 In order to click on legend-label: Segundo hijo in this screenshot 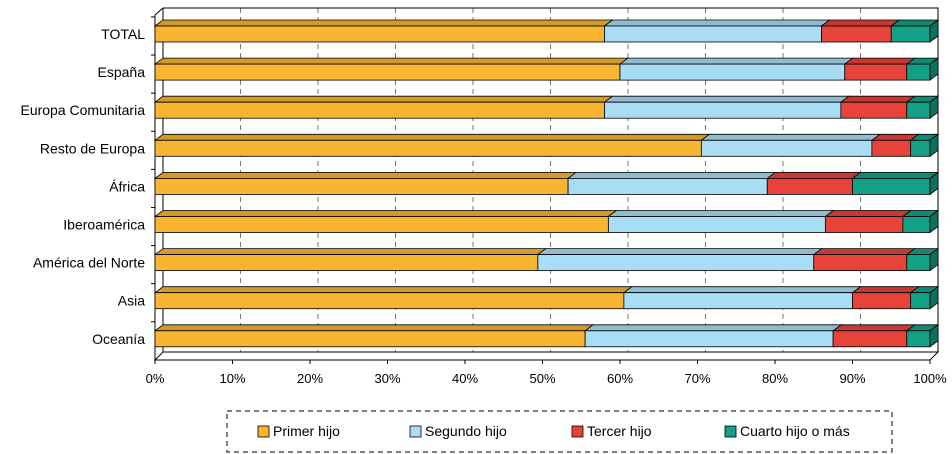, I will do `click(466, 431)`.